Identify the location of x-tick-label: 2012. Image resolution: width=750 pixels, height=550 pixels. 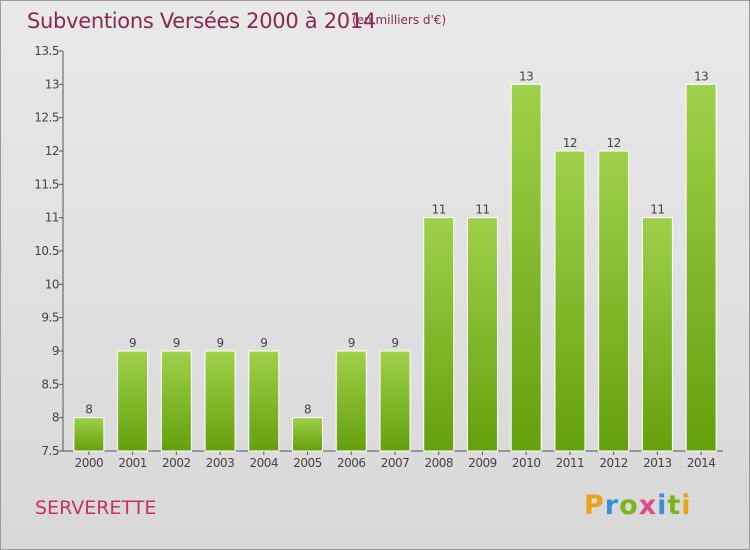
(613, 463).